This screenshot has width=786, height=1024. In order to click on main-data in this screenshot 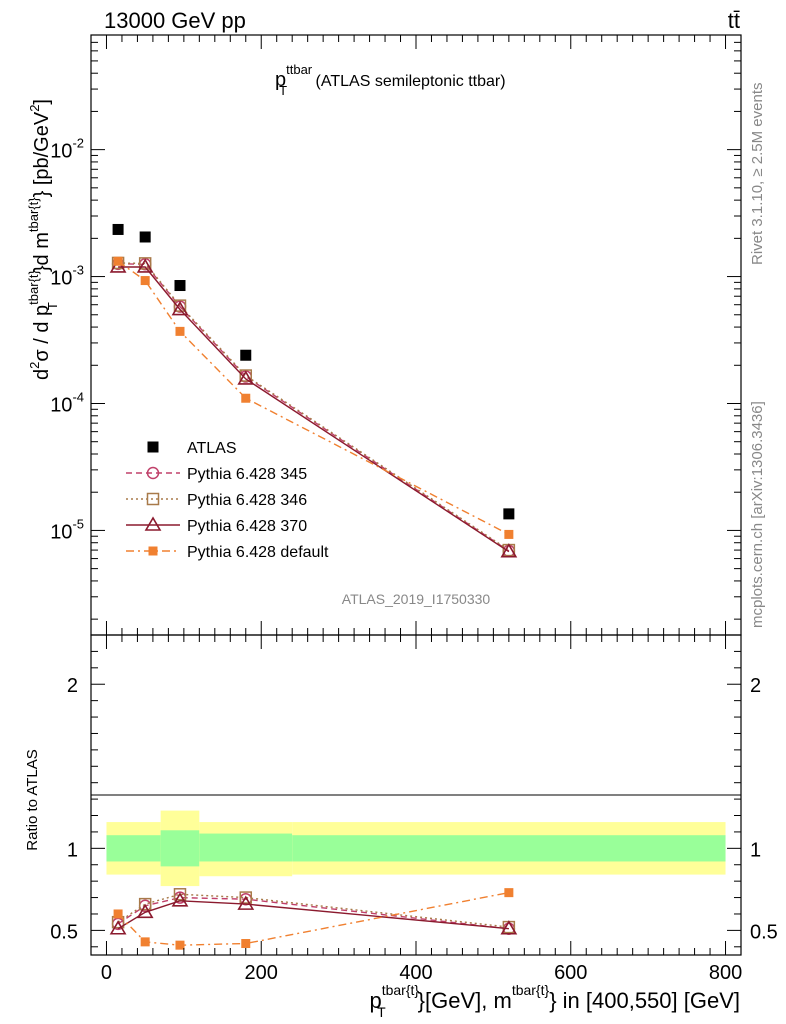, I will do `click(313, 371)`.